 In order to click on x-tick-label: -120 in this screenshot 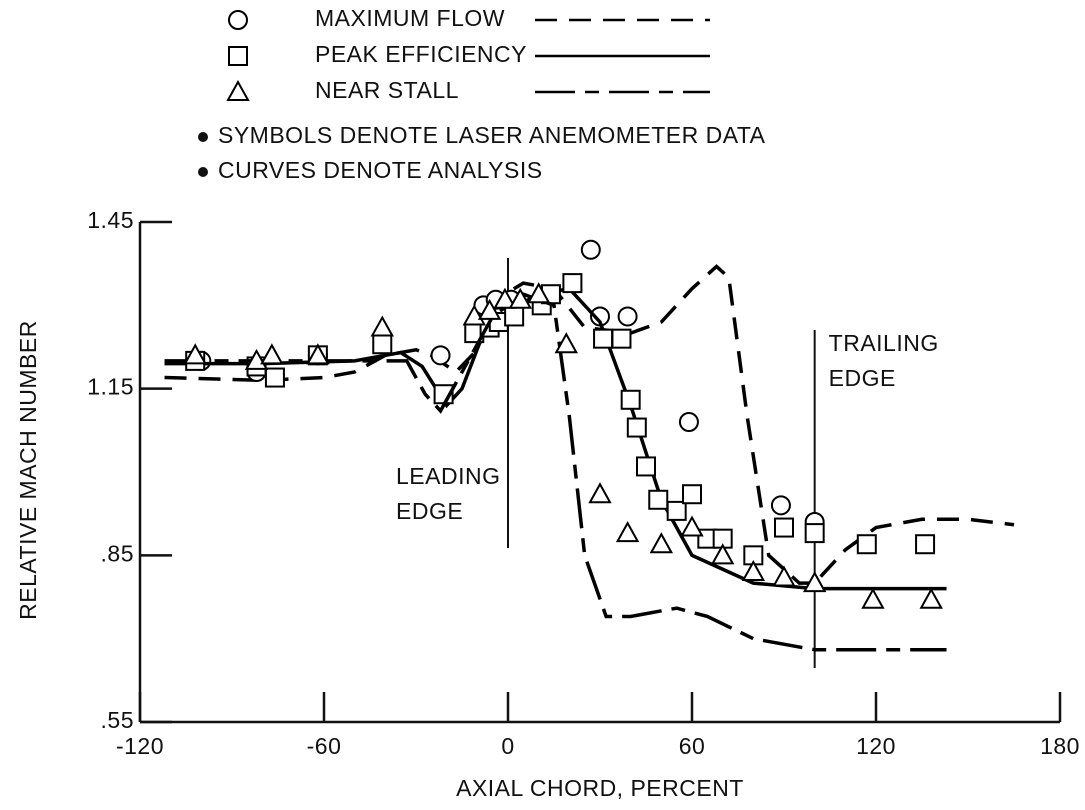, I will do `click(140, 746)`.